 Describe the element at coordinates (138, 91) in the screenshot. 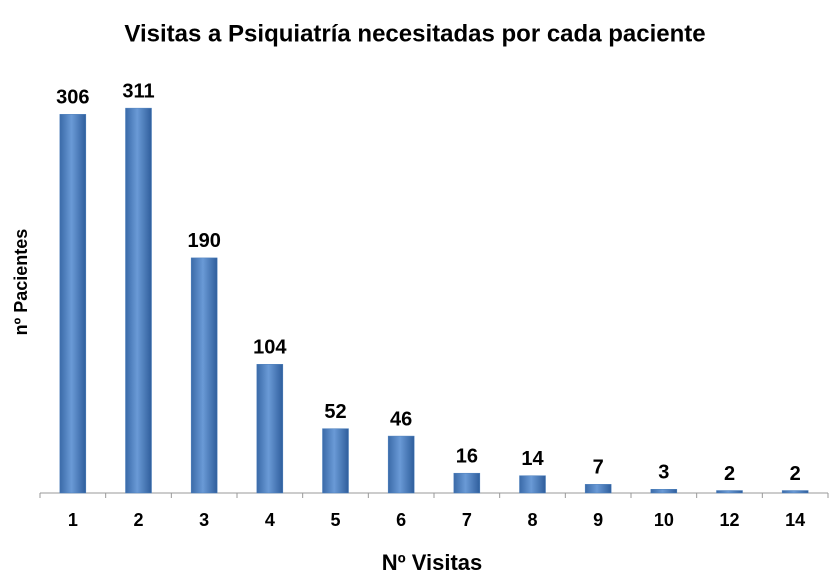

I see `data-label: 311` at that location.